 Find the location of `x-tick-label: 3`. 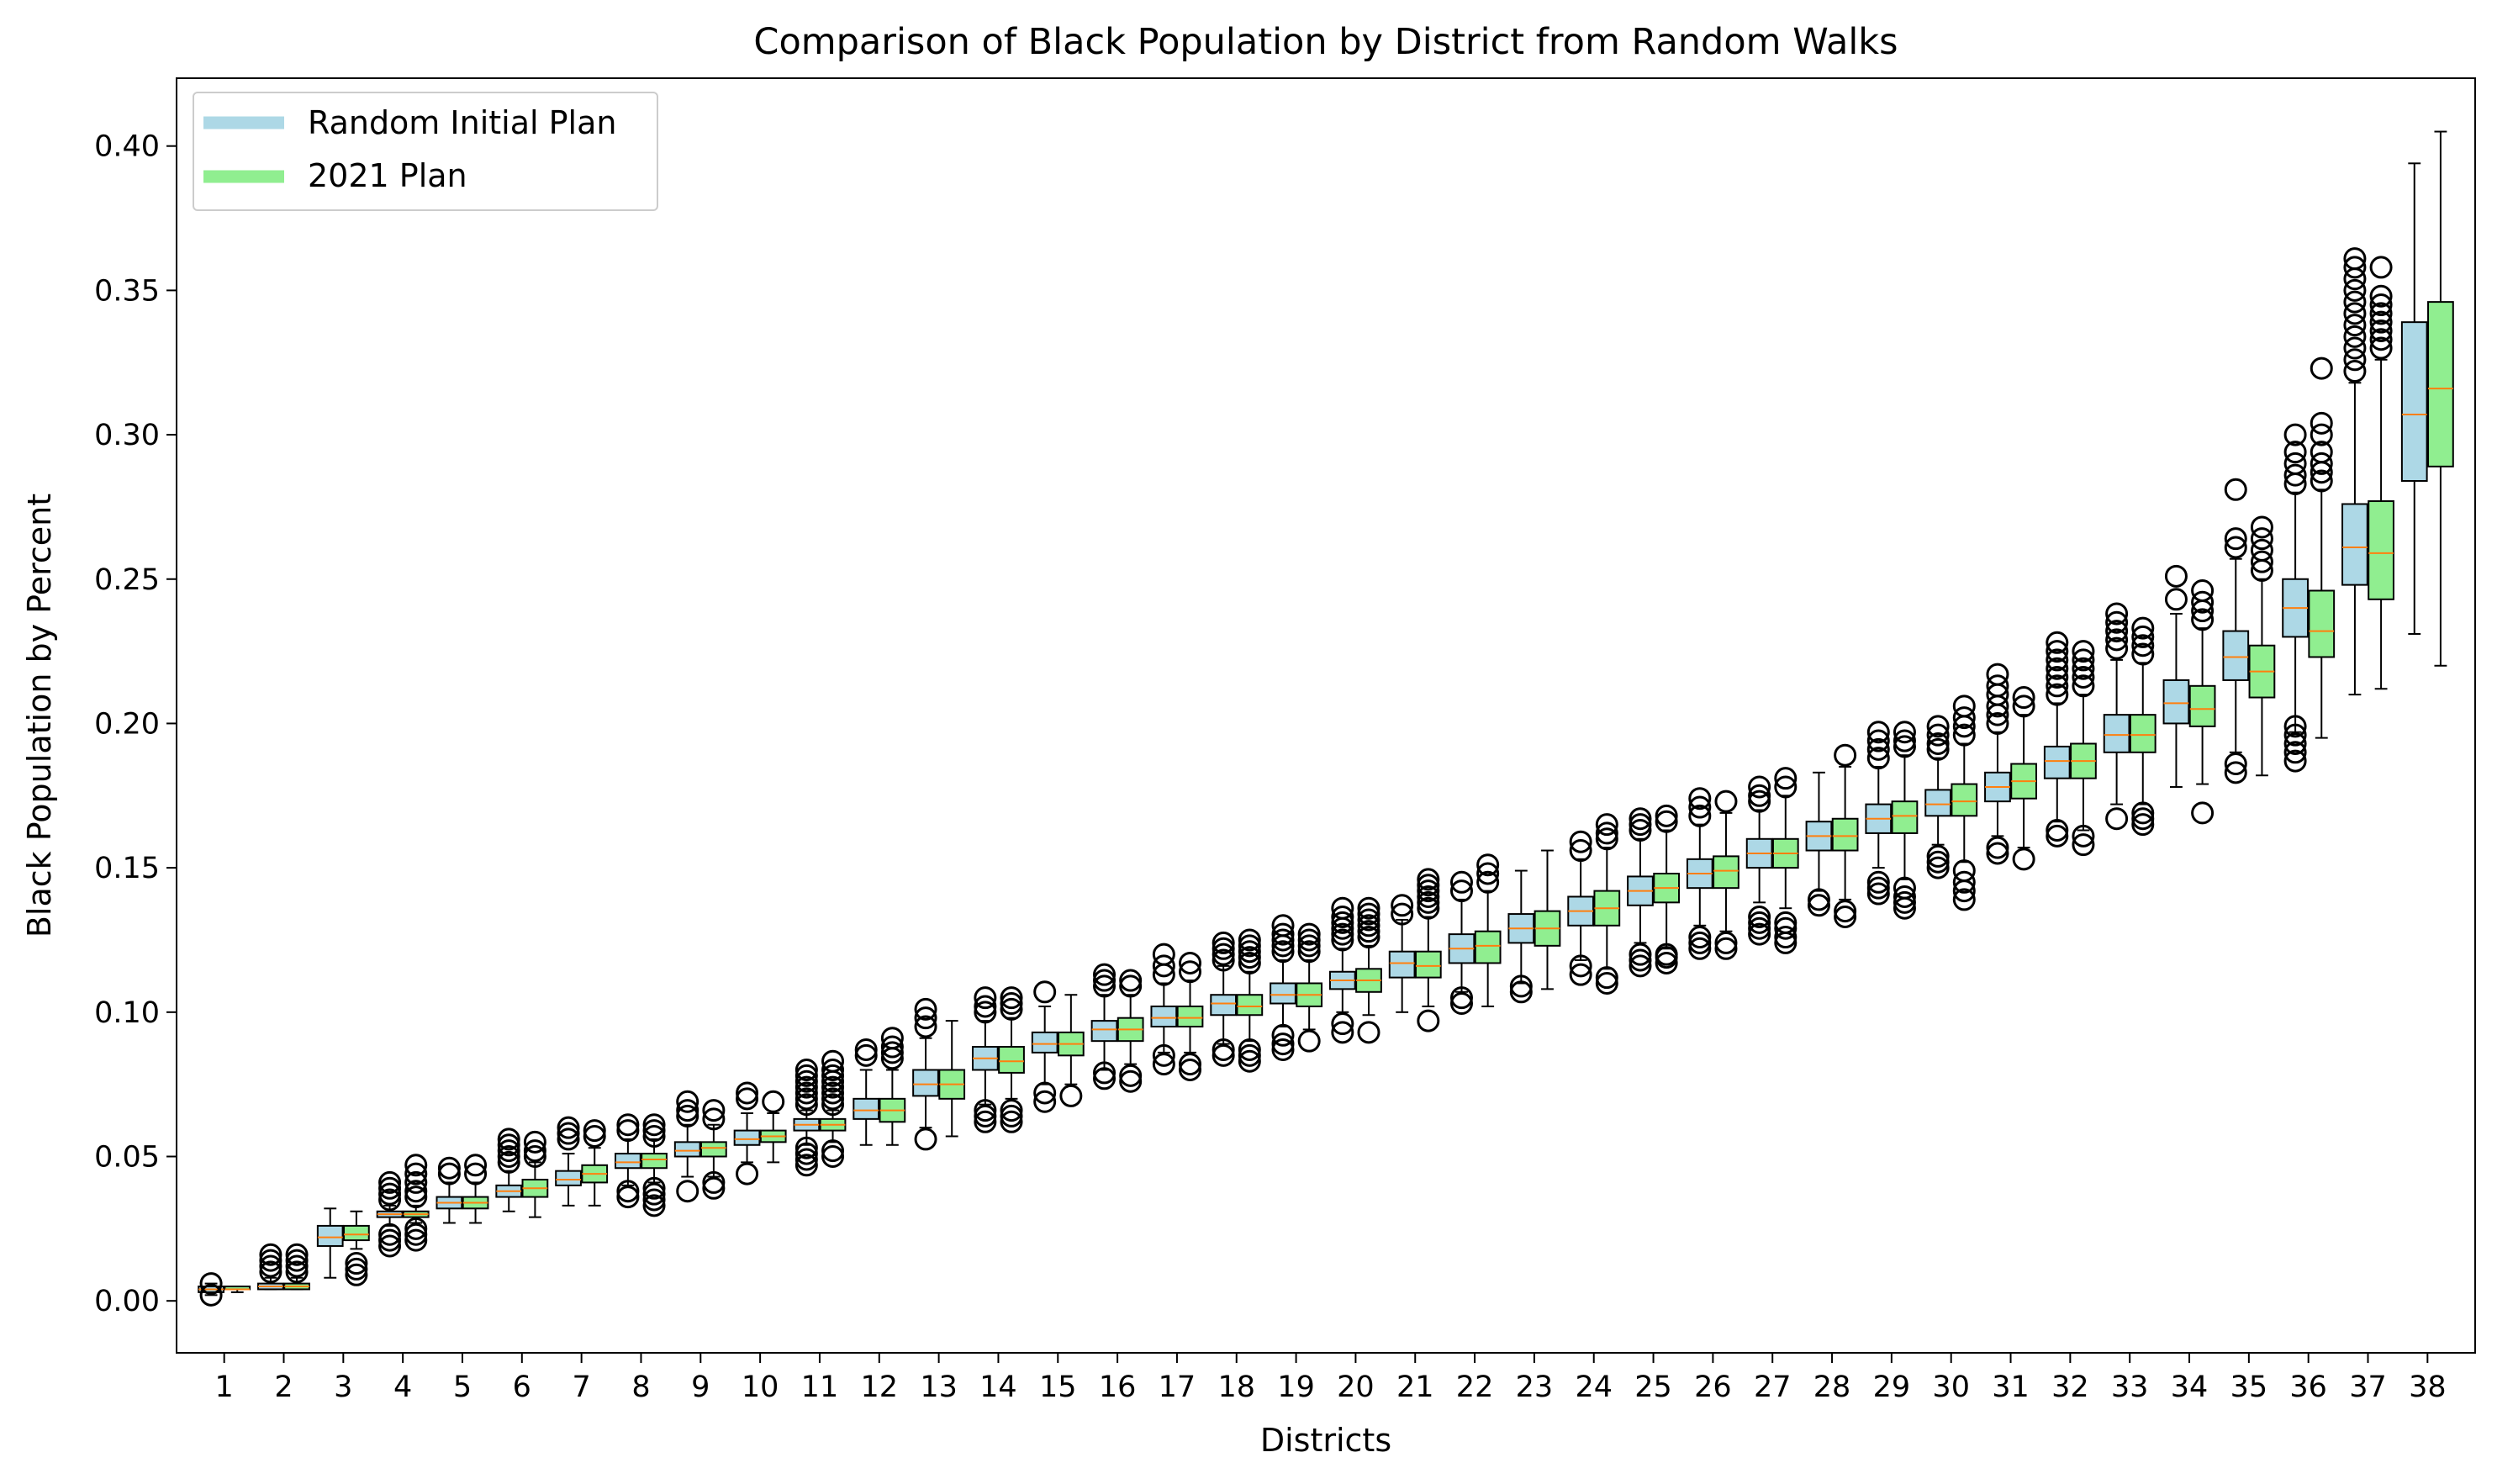

x-tick-label: 3 is located at coordinates (343, 1387).